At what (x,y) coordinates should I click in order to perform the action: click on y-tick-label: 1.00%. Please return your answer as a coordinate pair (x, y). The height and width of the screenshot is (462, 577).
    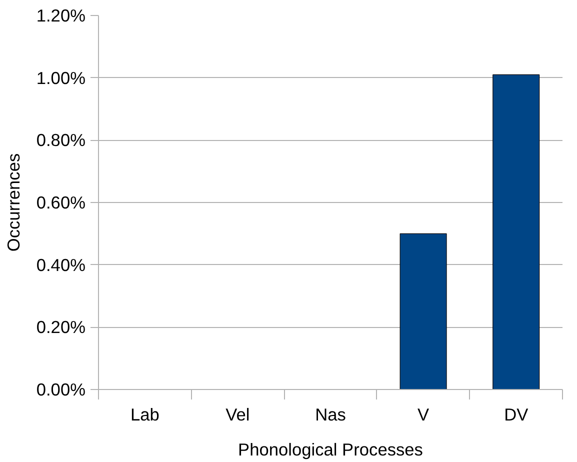
    Looking at the image, I should click on (61, 78).